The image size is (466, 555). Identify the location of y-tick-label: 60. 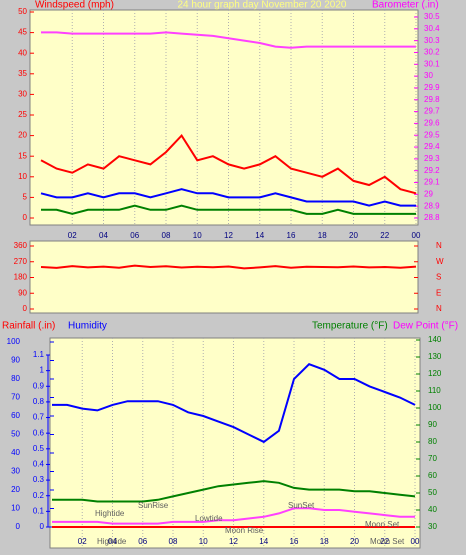
(15, 415).